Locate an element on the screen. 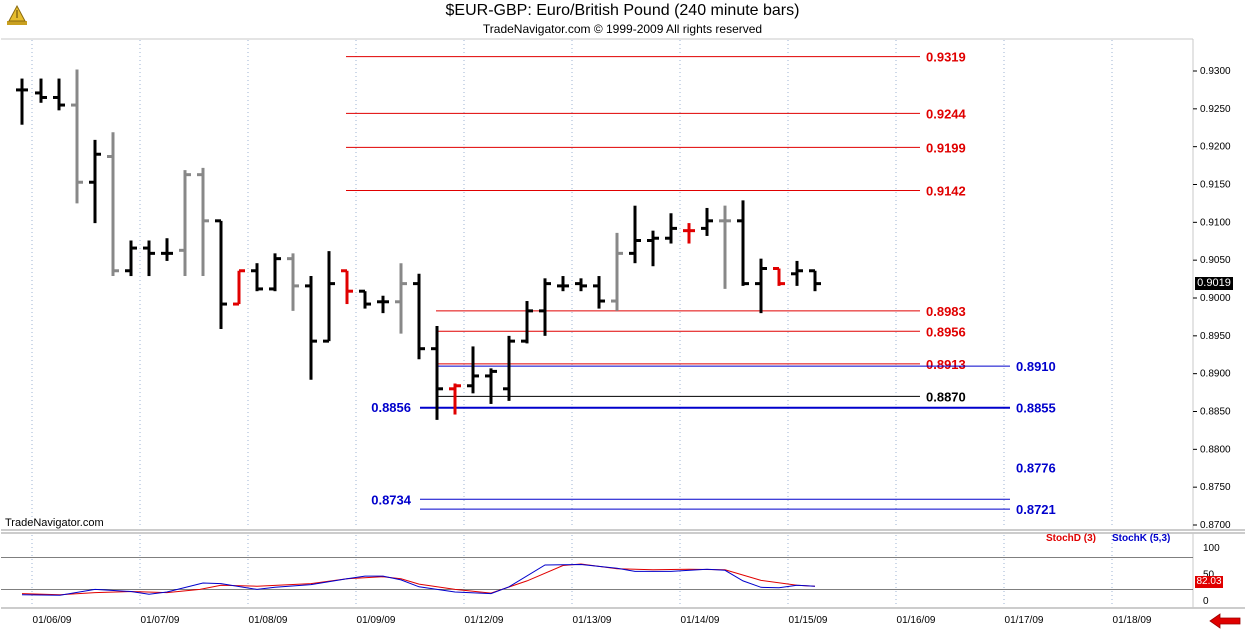  watermark-text: TradeNavigator.com is located at coordinates (54, 523).